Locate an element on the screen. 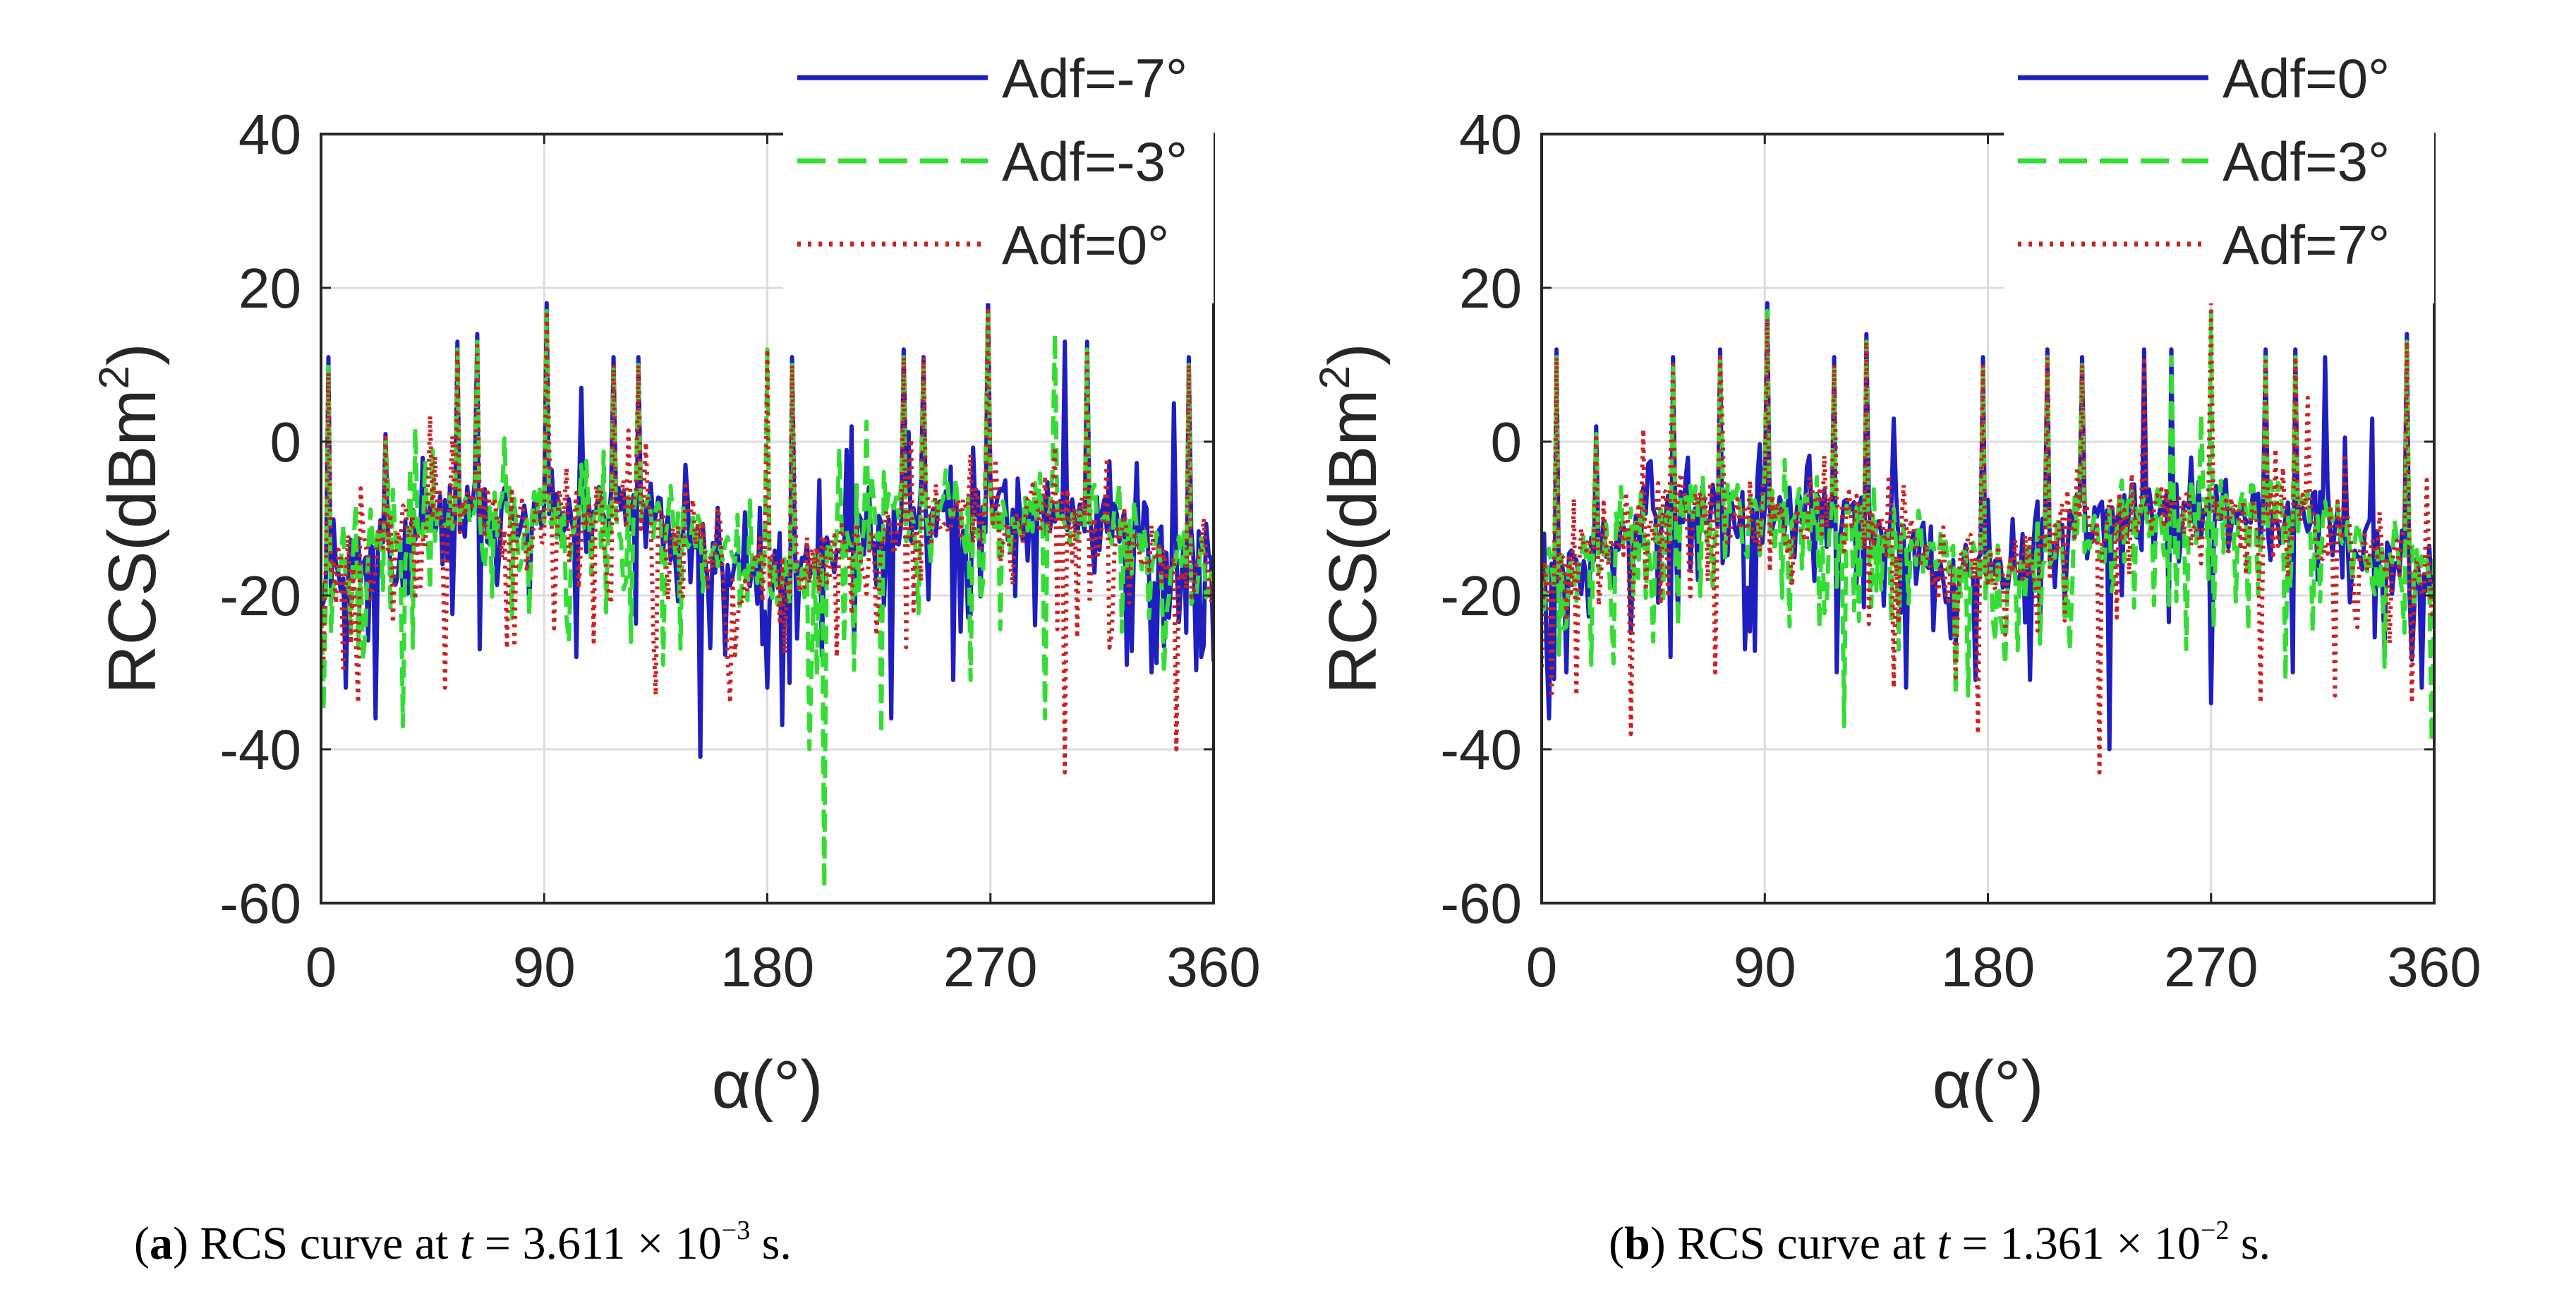 This screenshot has height=1313, width=2576. legend-label-3: Adf=0° is located at coordinates (1085, 245).